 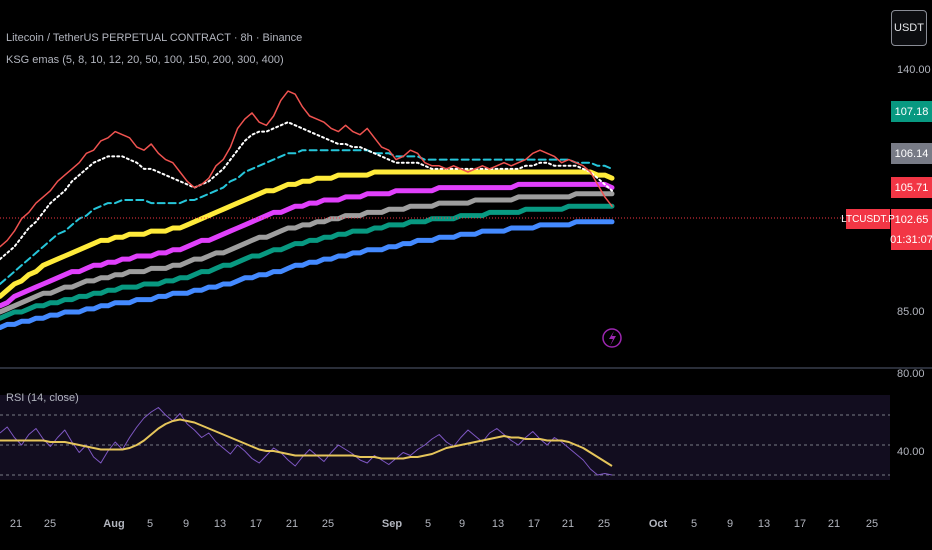 What do you see at coordinates (911, 219) in the screenshot?
I see `last-price-tag: 102.65` at bounding box center [911, 219].